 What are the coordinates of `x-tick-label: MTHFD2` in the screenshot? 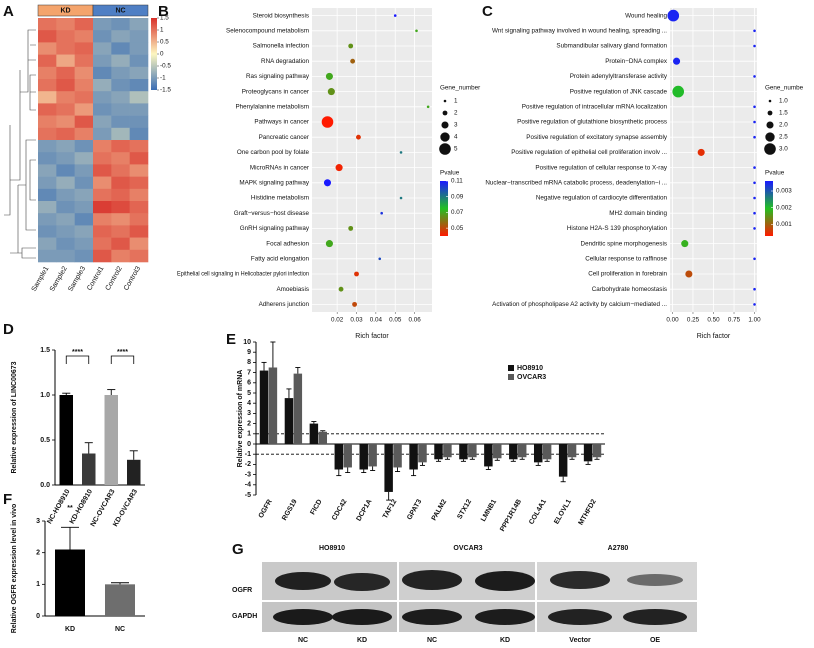 It's located at (588, 512).